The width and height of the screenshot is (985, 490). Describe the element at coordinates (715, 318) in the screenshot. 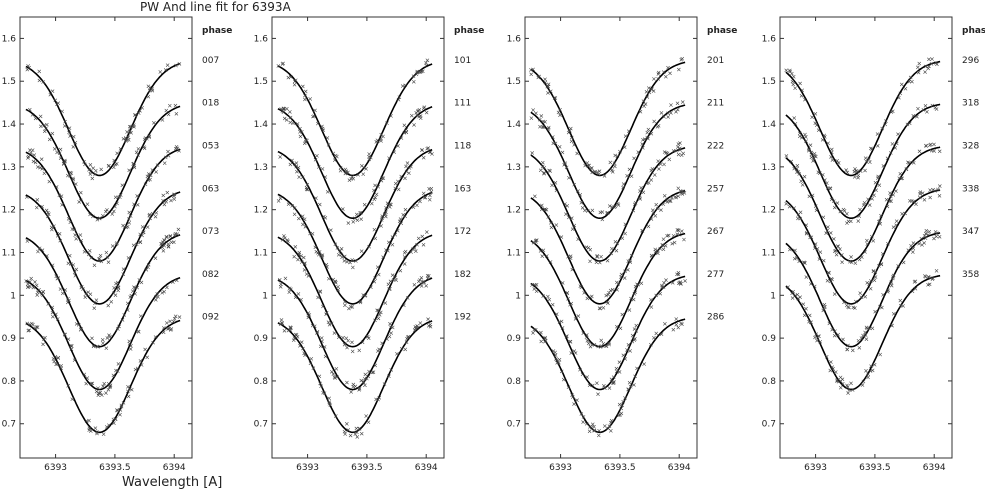

I see `phase-label-286: 286` at that location.